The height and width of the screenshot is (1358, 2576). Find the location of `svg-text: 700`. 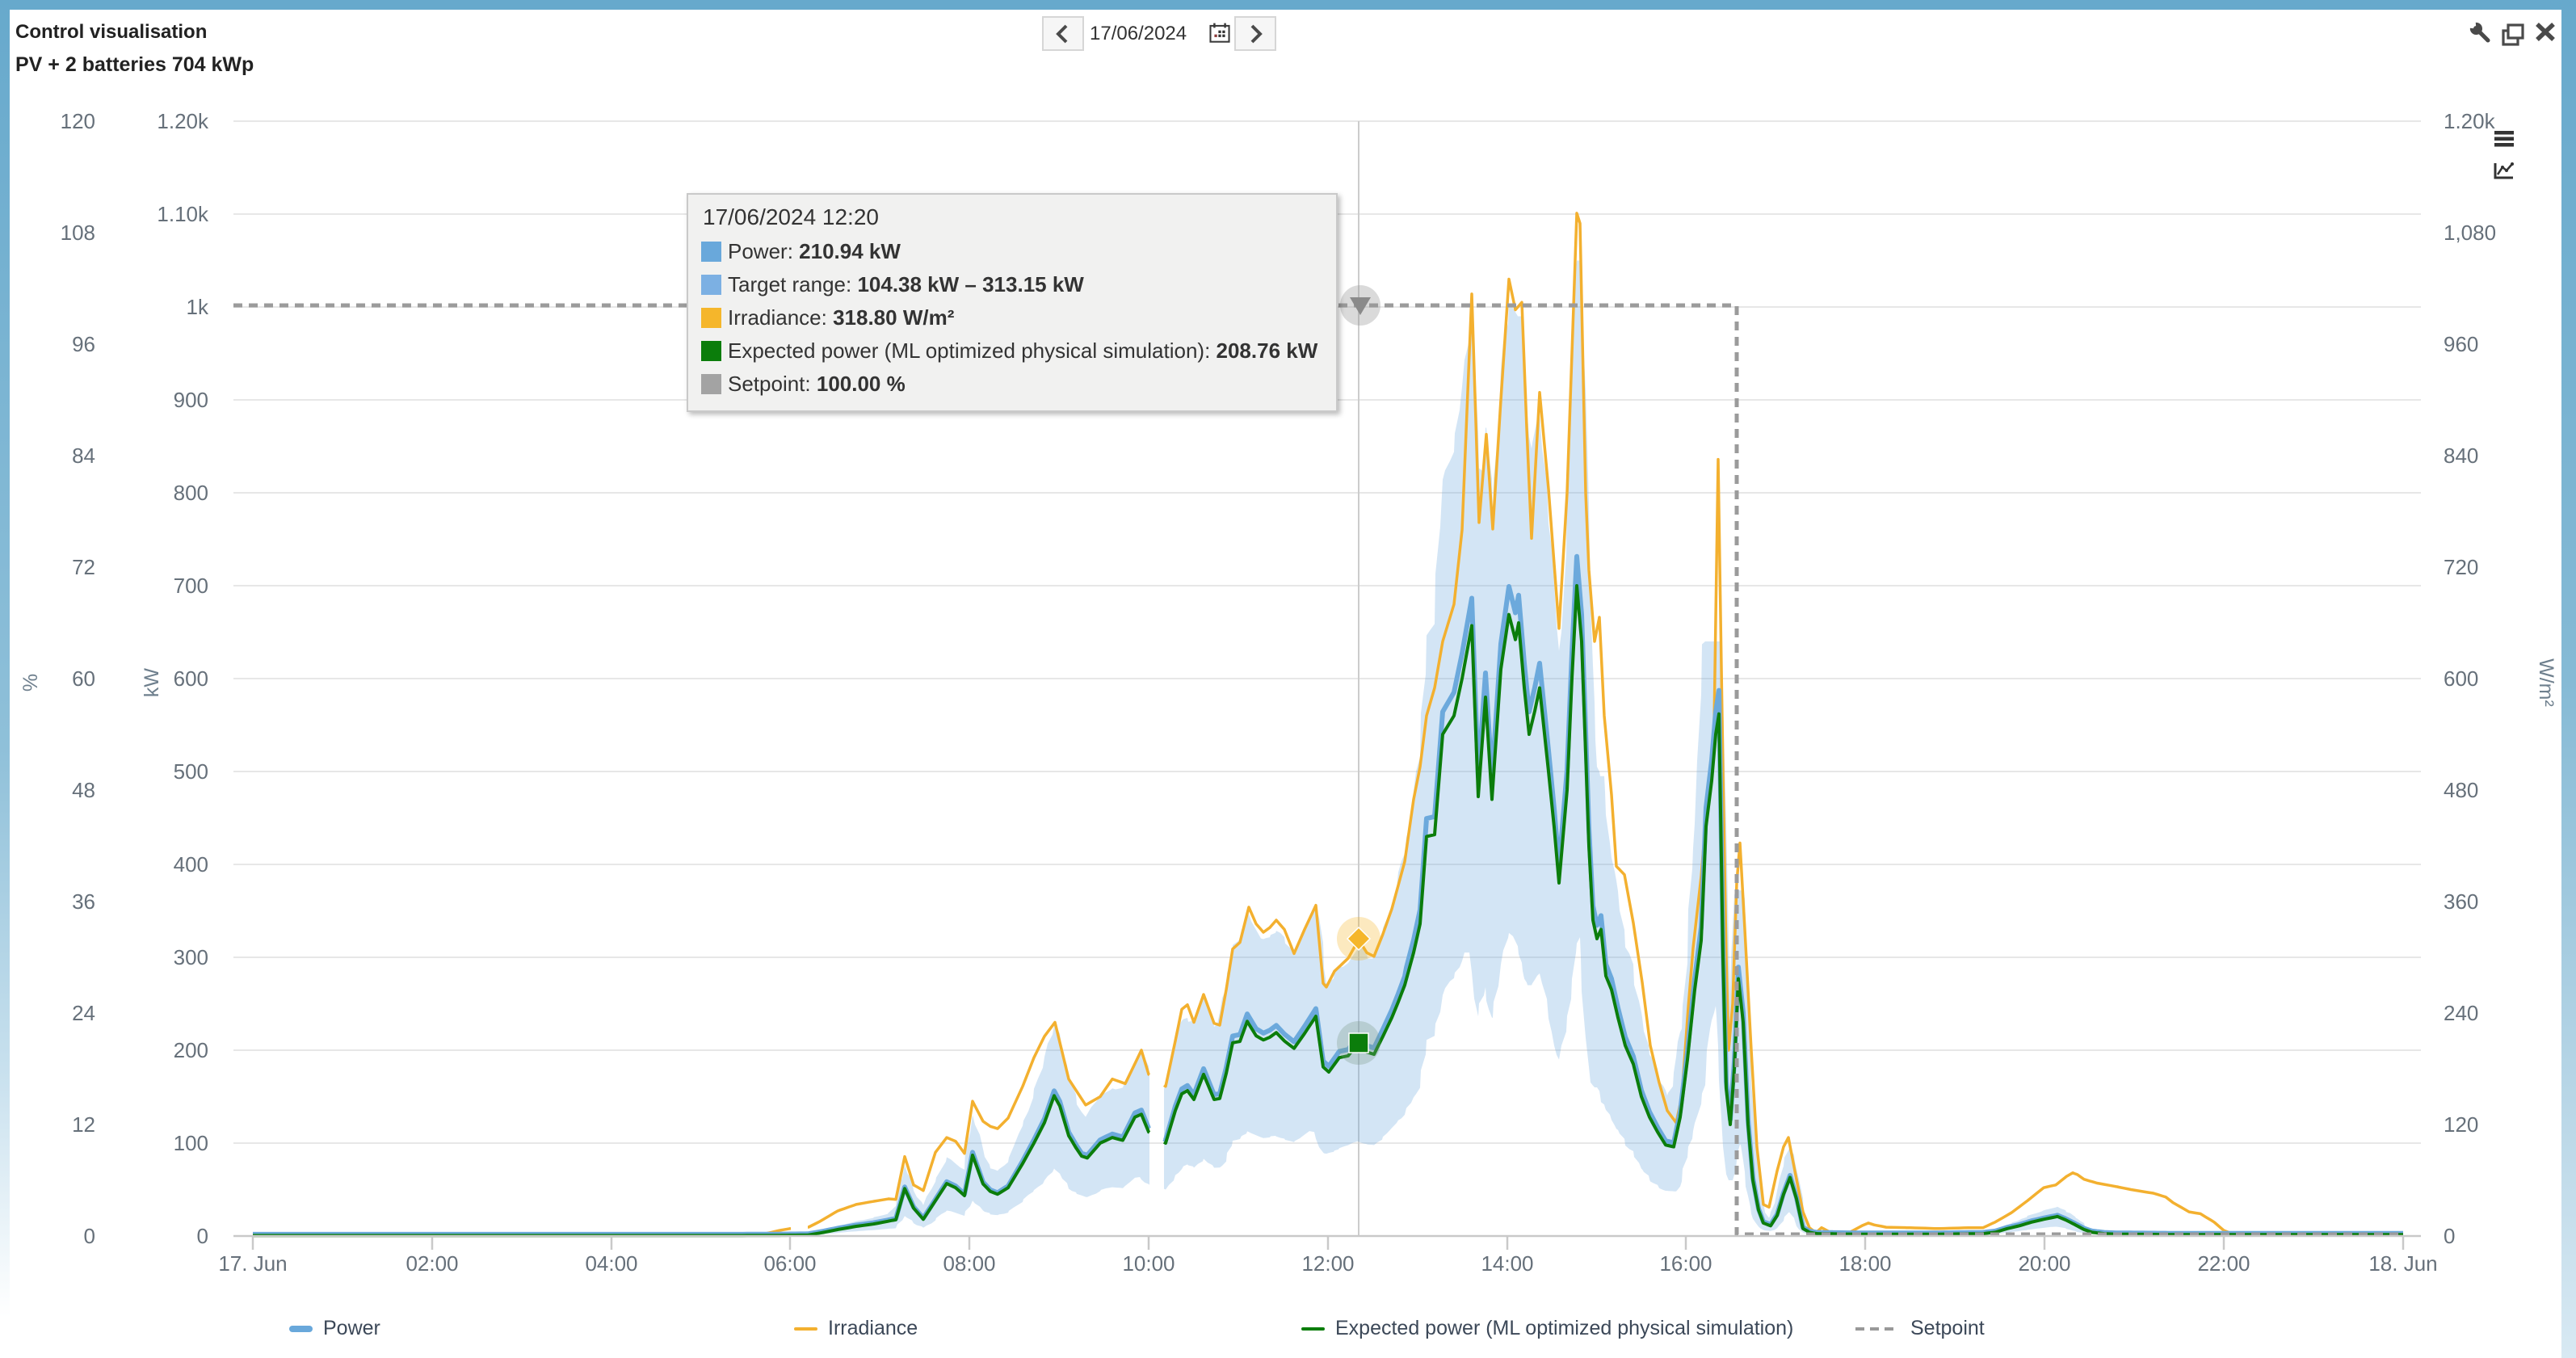

svg-text: 700 is located at coordinates (191, 586).